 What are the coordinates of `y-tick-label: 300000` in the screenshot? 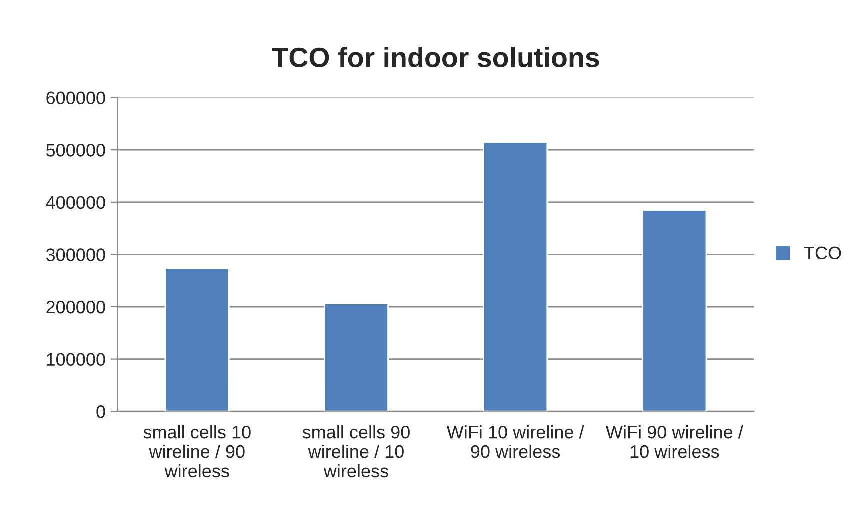 It's located at (76, 255).